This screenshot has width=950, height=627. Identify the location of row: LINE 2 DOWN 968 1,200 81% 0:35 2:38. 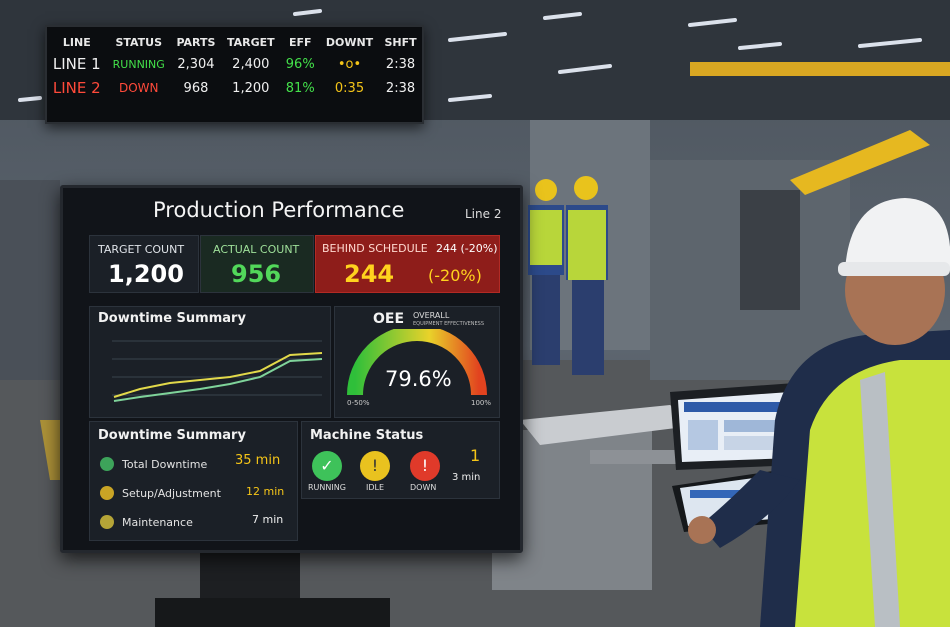
(234, 88).